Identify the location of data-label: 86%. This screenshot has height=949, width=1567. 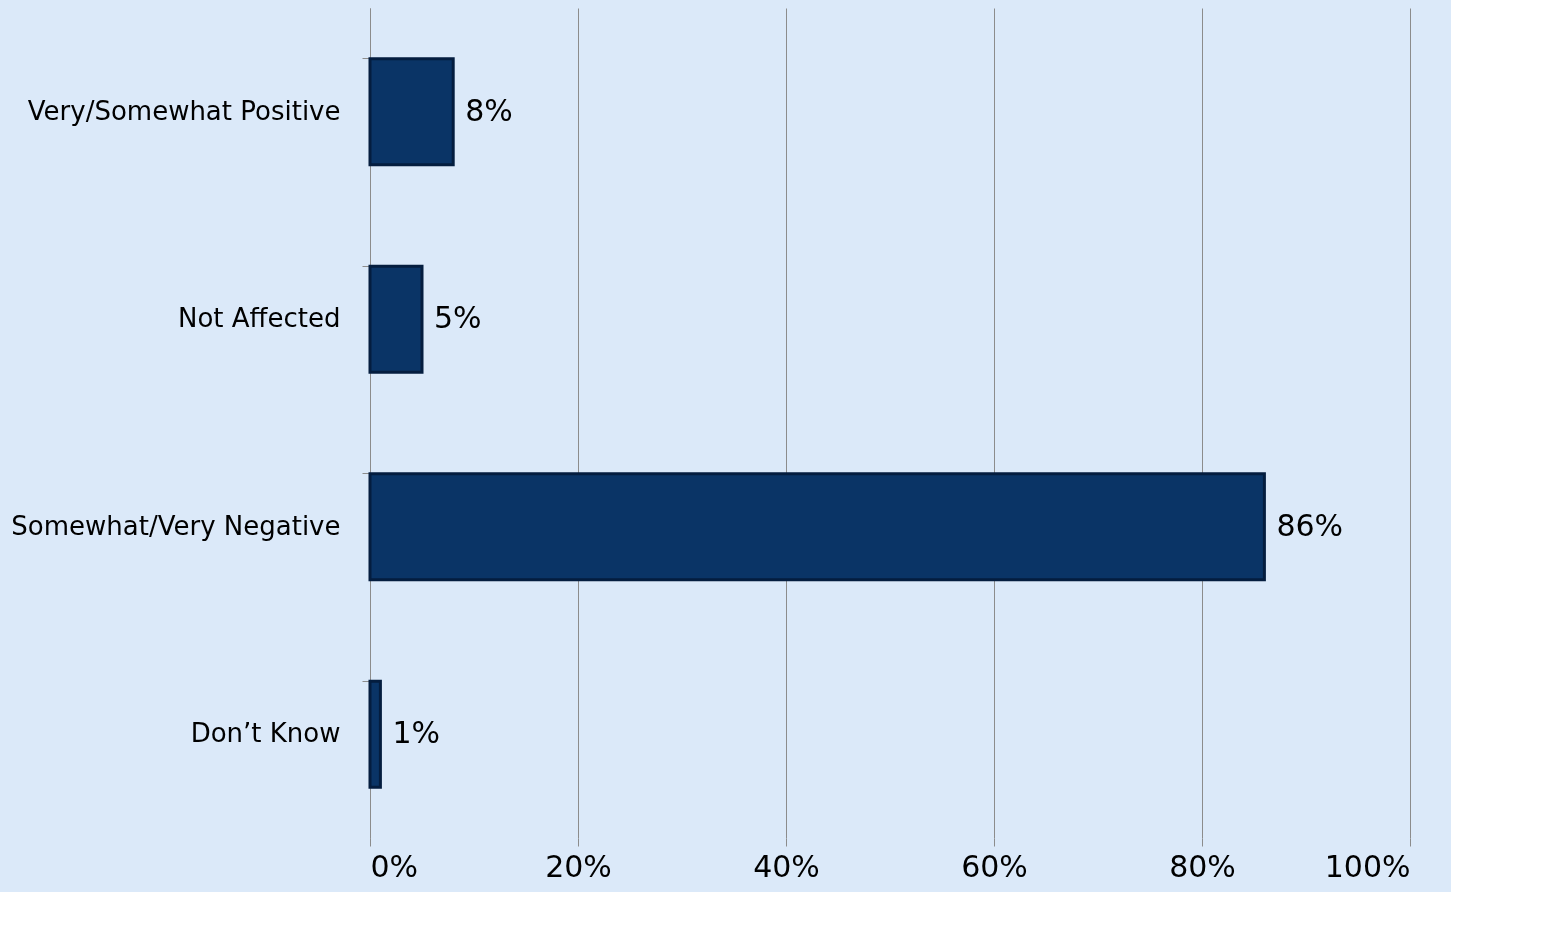
(1310, 525).